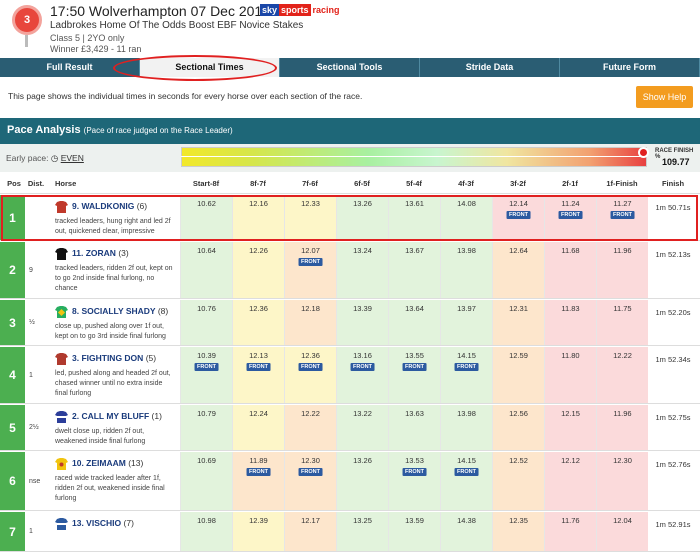  I want to click on sky-sports-racing-logo: sky sports racing, so click(300, 10).